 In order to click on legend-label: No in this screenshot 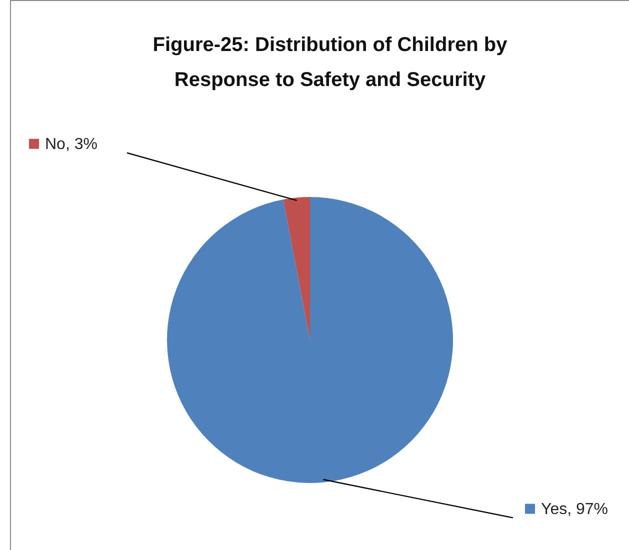, I will do `click(55, 144)`.